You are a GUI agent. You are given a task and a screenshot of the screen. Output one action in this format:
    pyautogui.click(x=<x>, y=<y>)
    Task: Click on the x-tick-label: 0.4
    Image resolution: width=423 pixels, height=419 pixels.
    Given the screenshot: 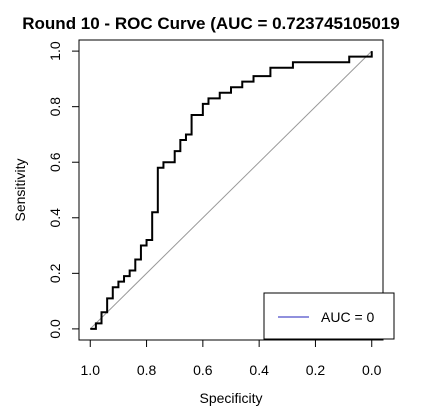 What is the action you would take?
    pyautogui.click(x=259, y=370)
    